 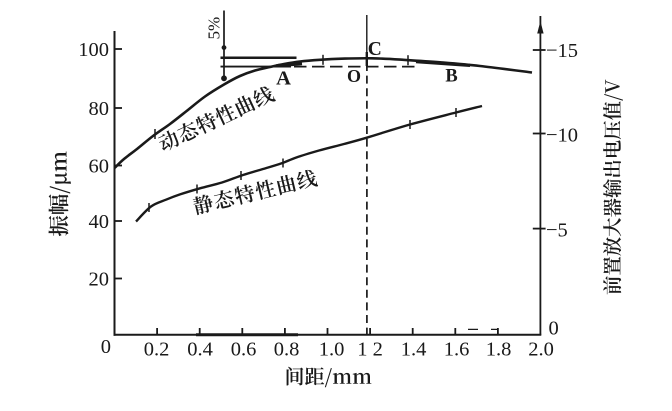 What do you see at coordinates (99, 167) in the screenshot?
I see `svg-text: 60` at bounding box center [99, 167].